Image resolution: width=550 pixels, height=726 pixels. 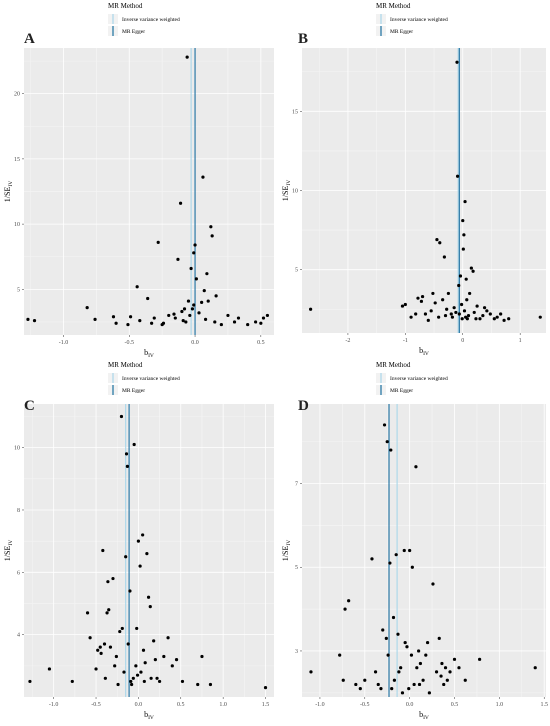 I want to click on x-axis-title: bIV, so click(x=149, y=715).